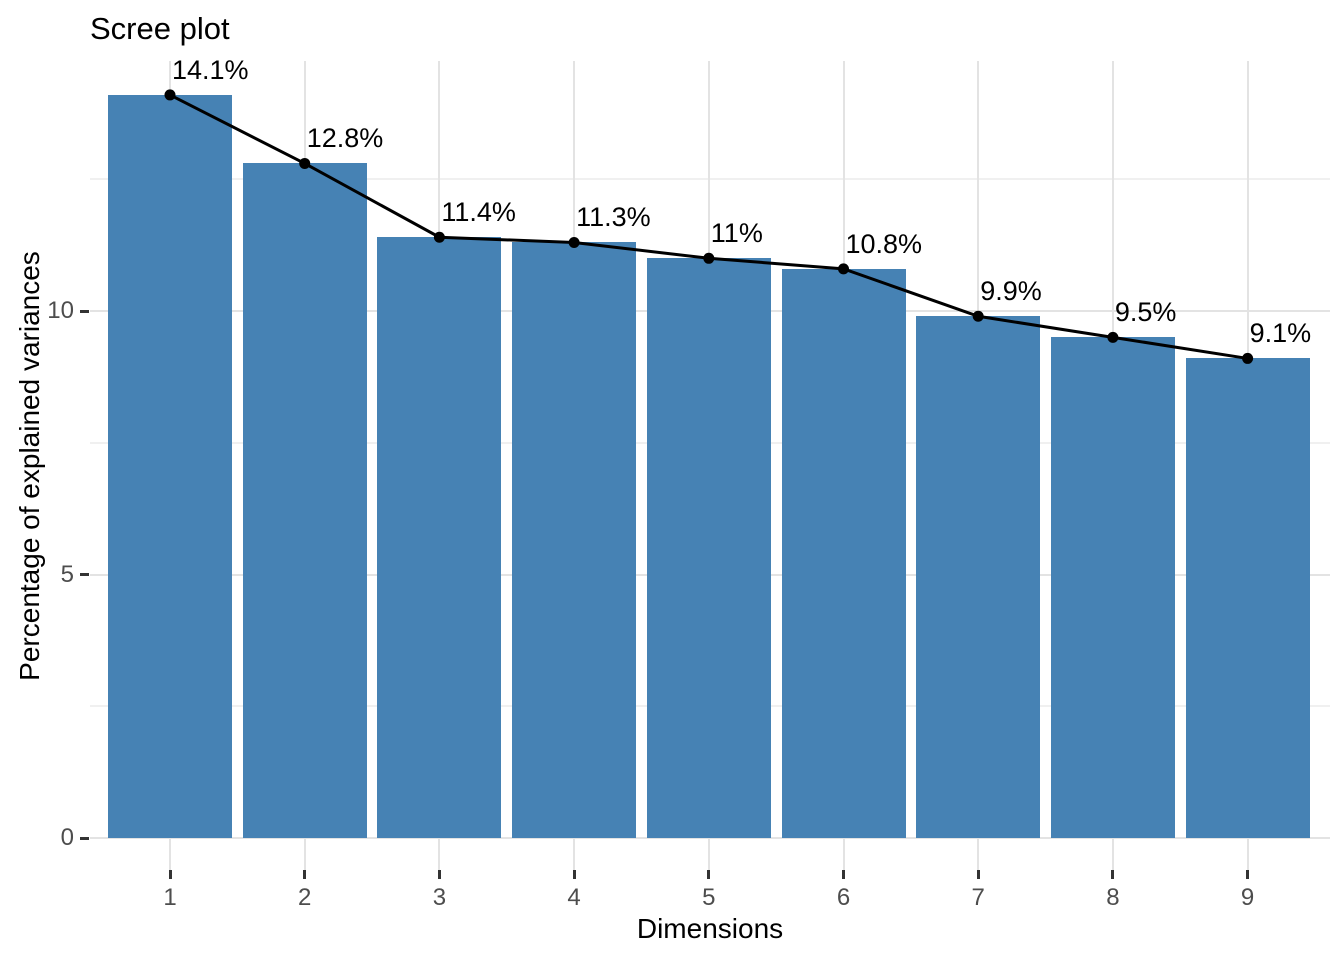  Describe the element at coordinates (843, 897) in the screenshot. I see `x-tick-label: 6` at that location.